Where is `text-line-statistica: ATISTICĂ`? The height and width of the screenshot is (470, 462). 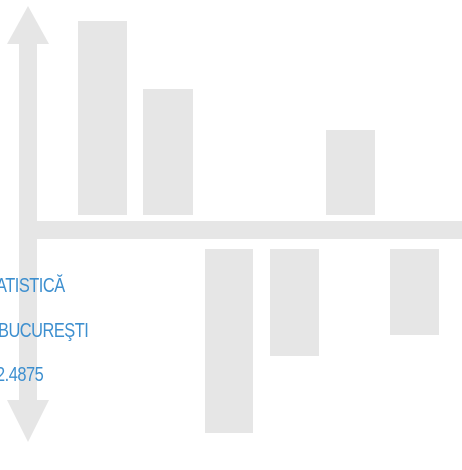
text-line-statistica: ATISTICĂ is located at coordinates (32, 286).